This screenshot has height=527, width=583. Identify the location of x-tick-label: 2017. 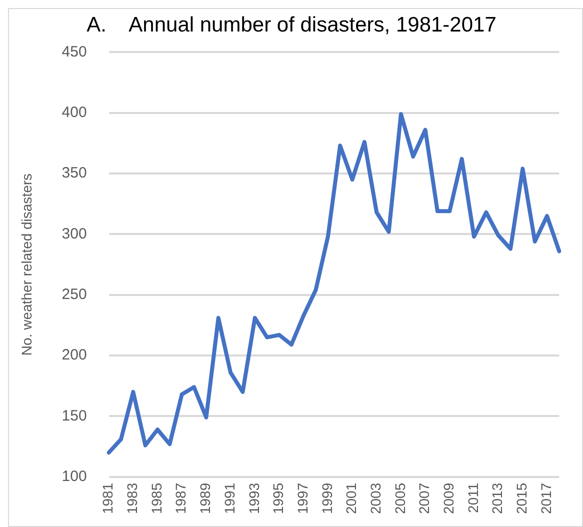
(546, 498).